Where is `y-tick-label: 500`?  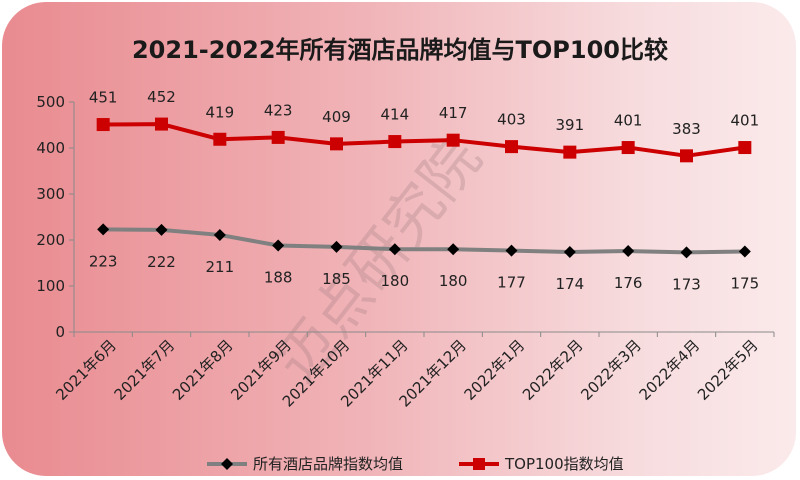 y-tick-label: 500 is located at coordinates (50, 102).